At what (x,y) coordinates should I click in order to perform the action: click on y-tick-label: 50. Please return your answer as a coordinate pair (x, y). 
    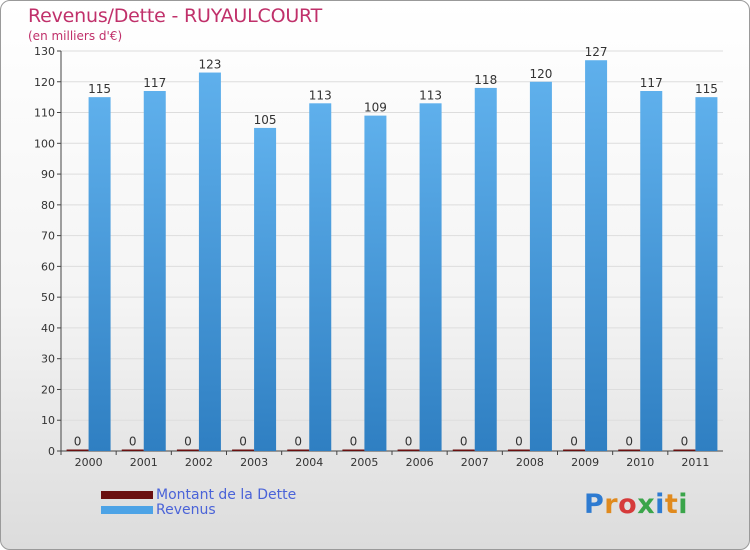
    Looking at the image, I should click on (48, 297).